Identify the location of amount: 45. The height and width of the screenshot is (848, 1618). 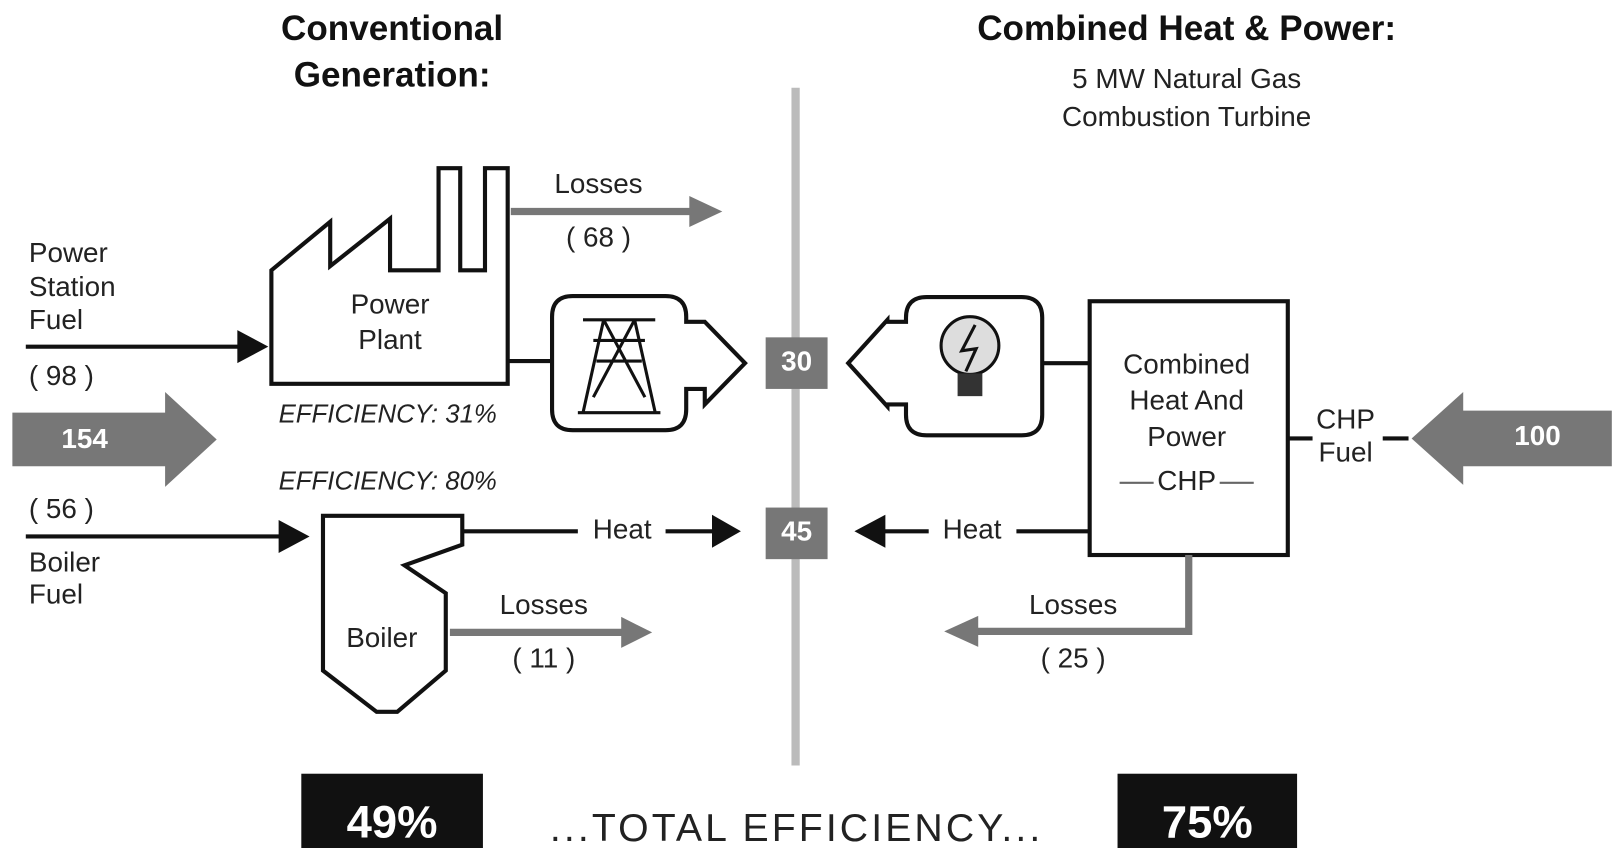
(796, 531).